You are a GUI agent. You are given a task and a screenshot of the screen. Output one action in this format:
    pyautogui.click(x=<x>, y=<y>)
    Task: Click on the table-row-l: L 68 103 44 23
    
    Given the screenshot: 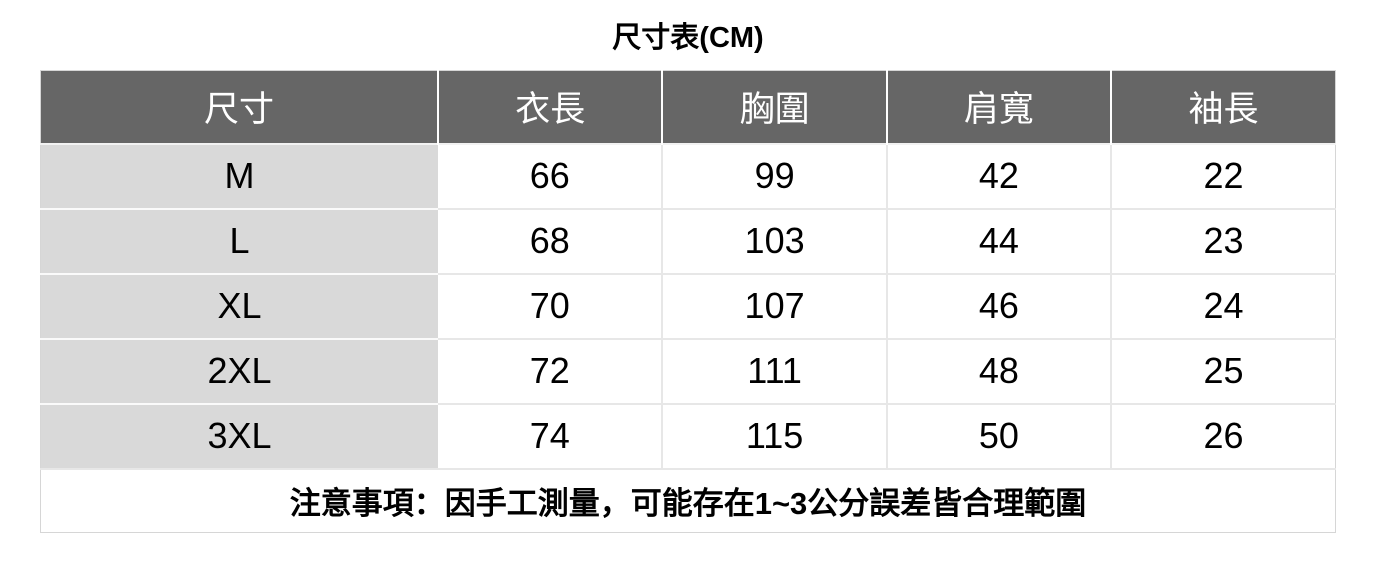 What is the action you would take?
    pyautogui.click(x=688, y=240)
    